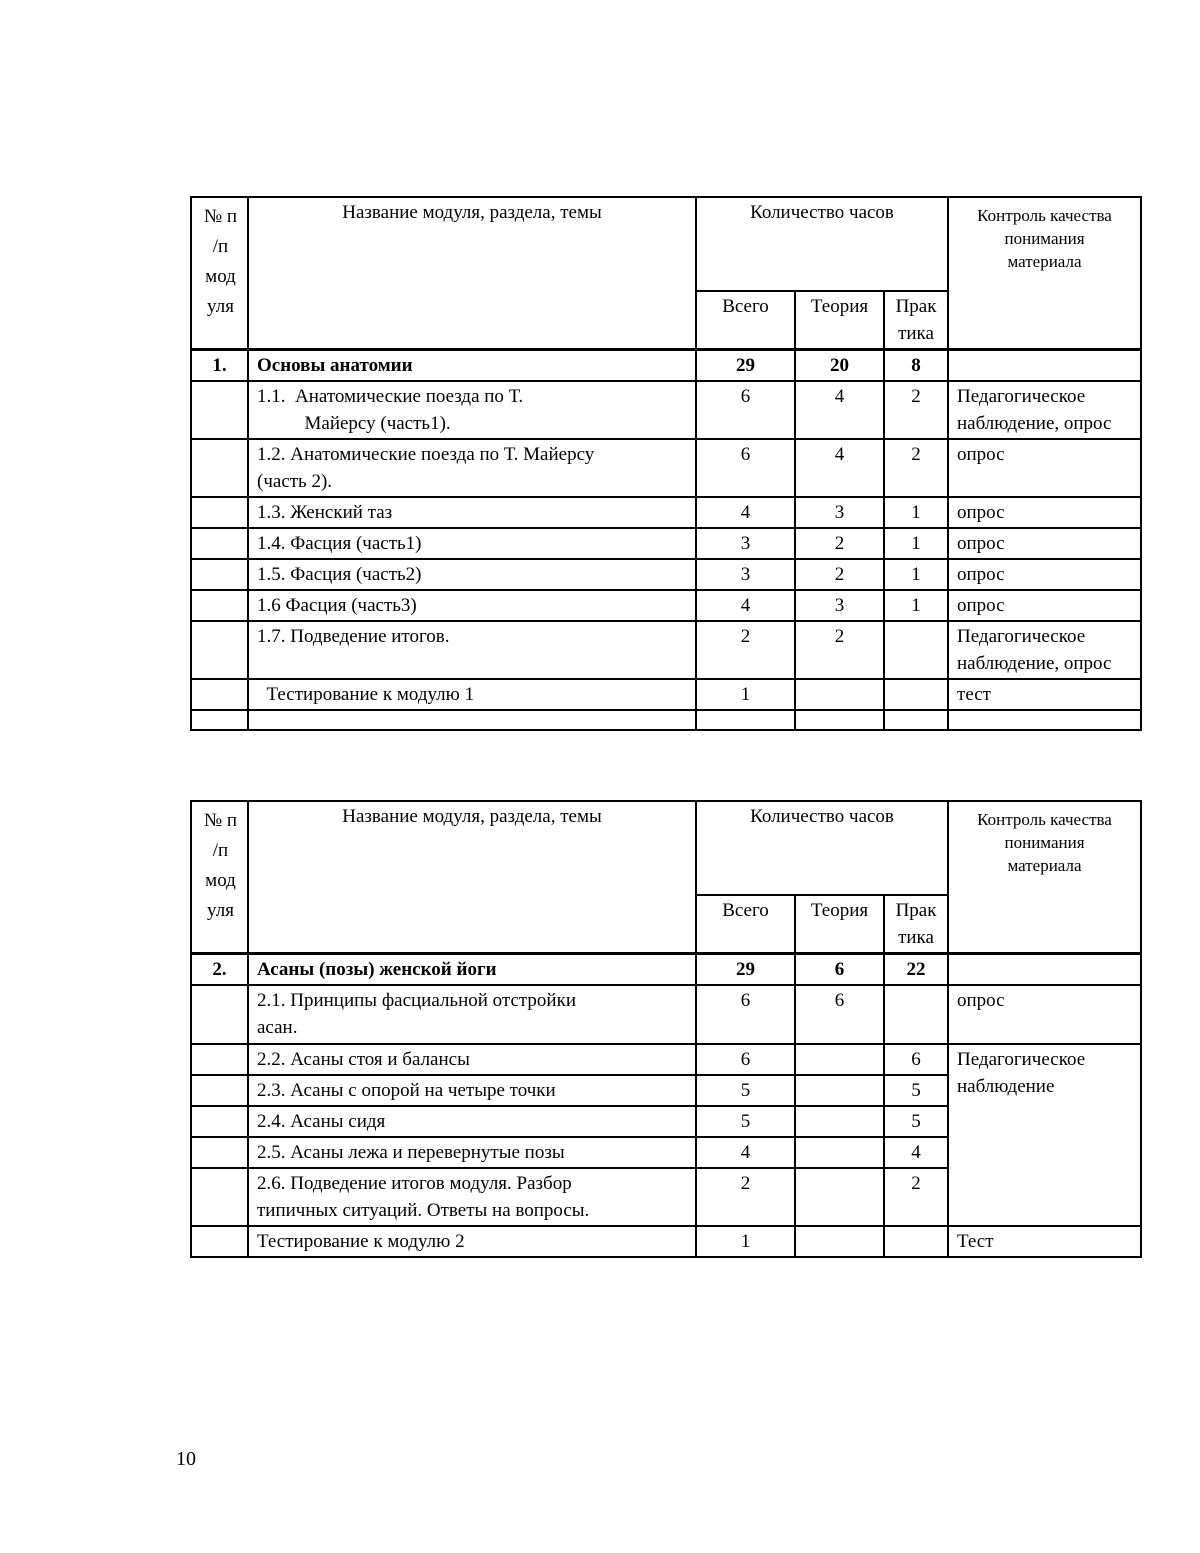  I want to click on cell-topic-name: 1.7. Подведение итогов., so click(472, 650).